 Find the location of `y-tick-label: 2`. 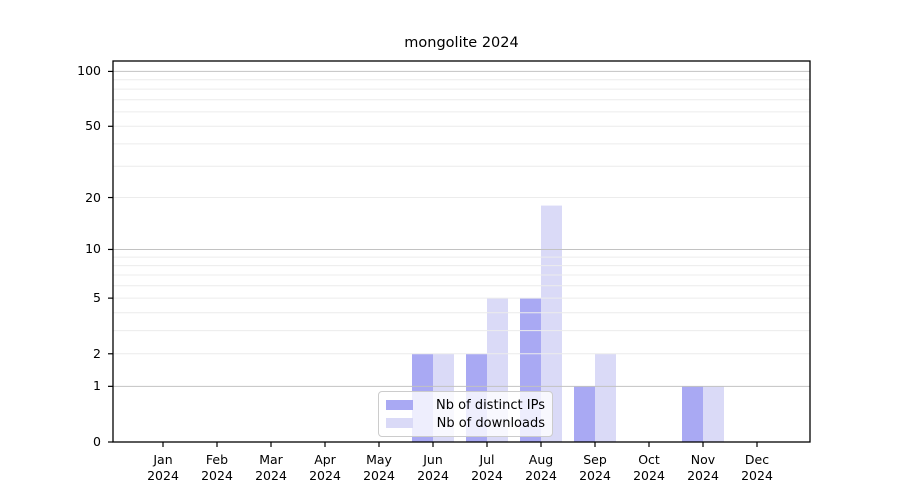

y-tick-label: 2 is located at coordinates (97, 353).